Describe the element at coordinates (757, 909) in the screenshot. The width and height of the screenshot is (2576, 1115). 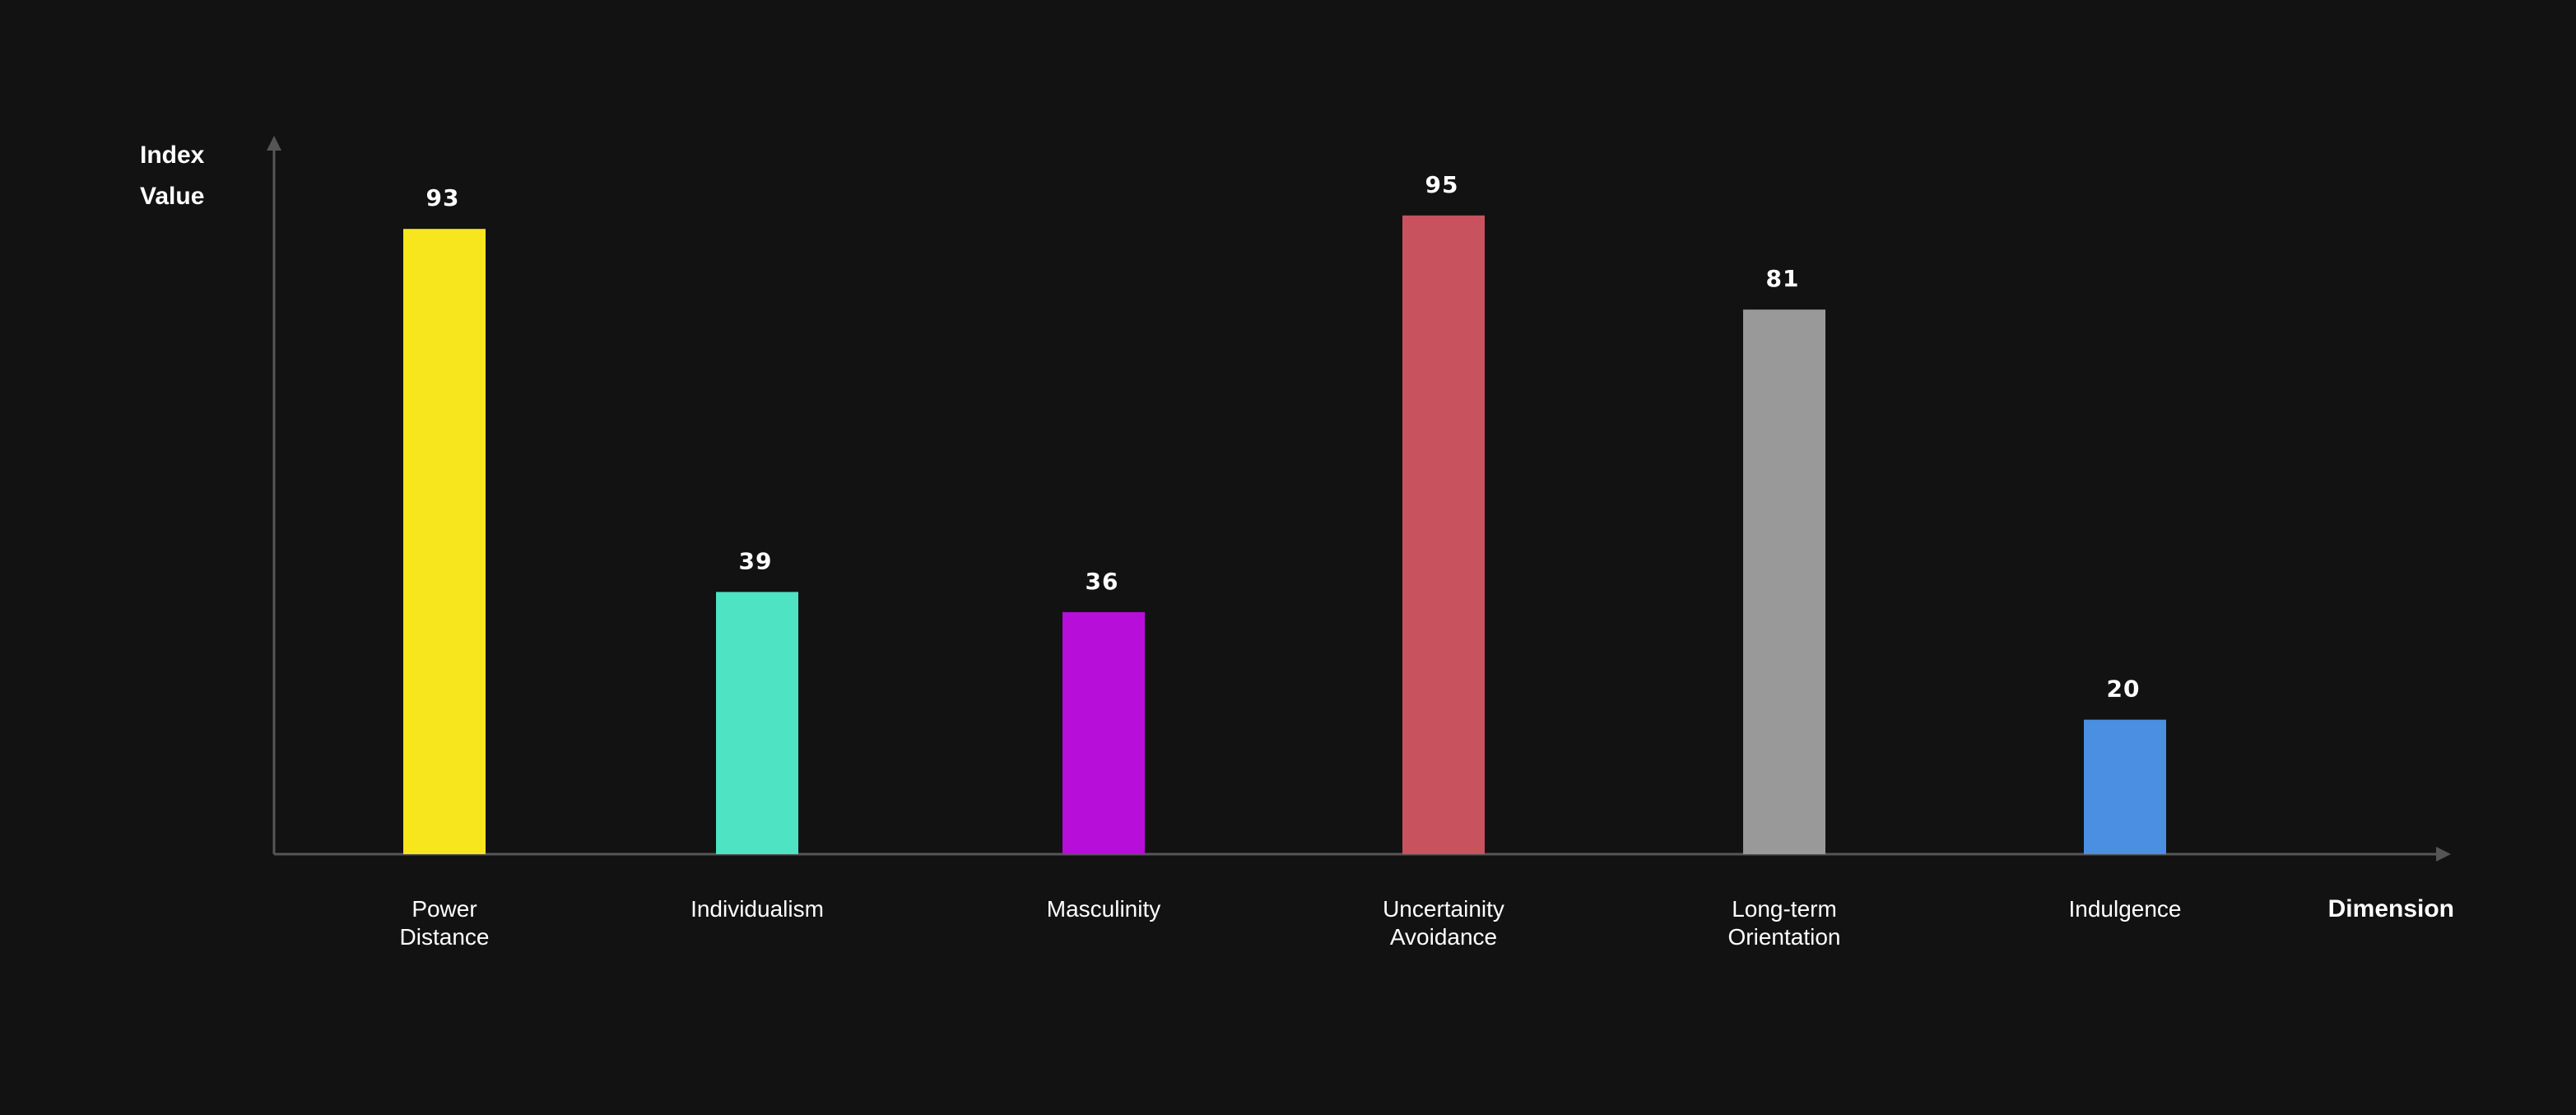
I see `category-label-1-line-0: Individualism` at that location.